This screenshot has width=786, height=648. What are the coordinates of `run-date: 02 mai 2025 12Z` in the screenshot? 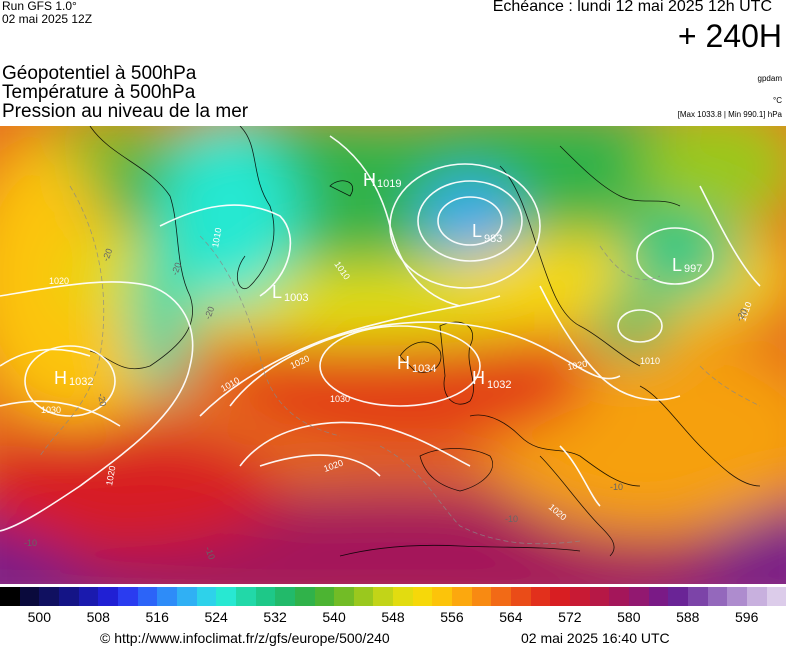 It's located at (47, 19).